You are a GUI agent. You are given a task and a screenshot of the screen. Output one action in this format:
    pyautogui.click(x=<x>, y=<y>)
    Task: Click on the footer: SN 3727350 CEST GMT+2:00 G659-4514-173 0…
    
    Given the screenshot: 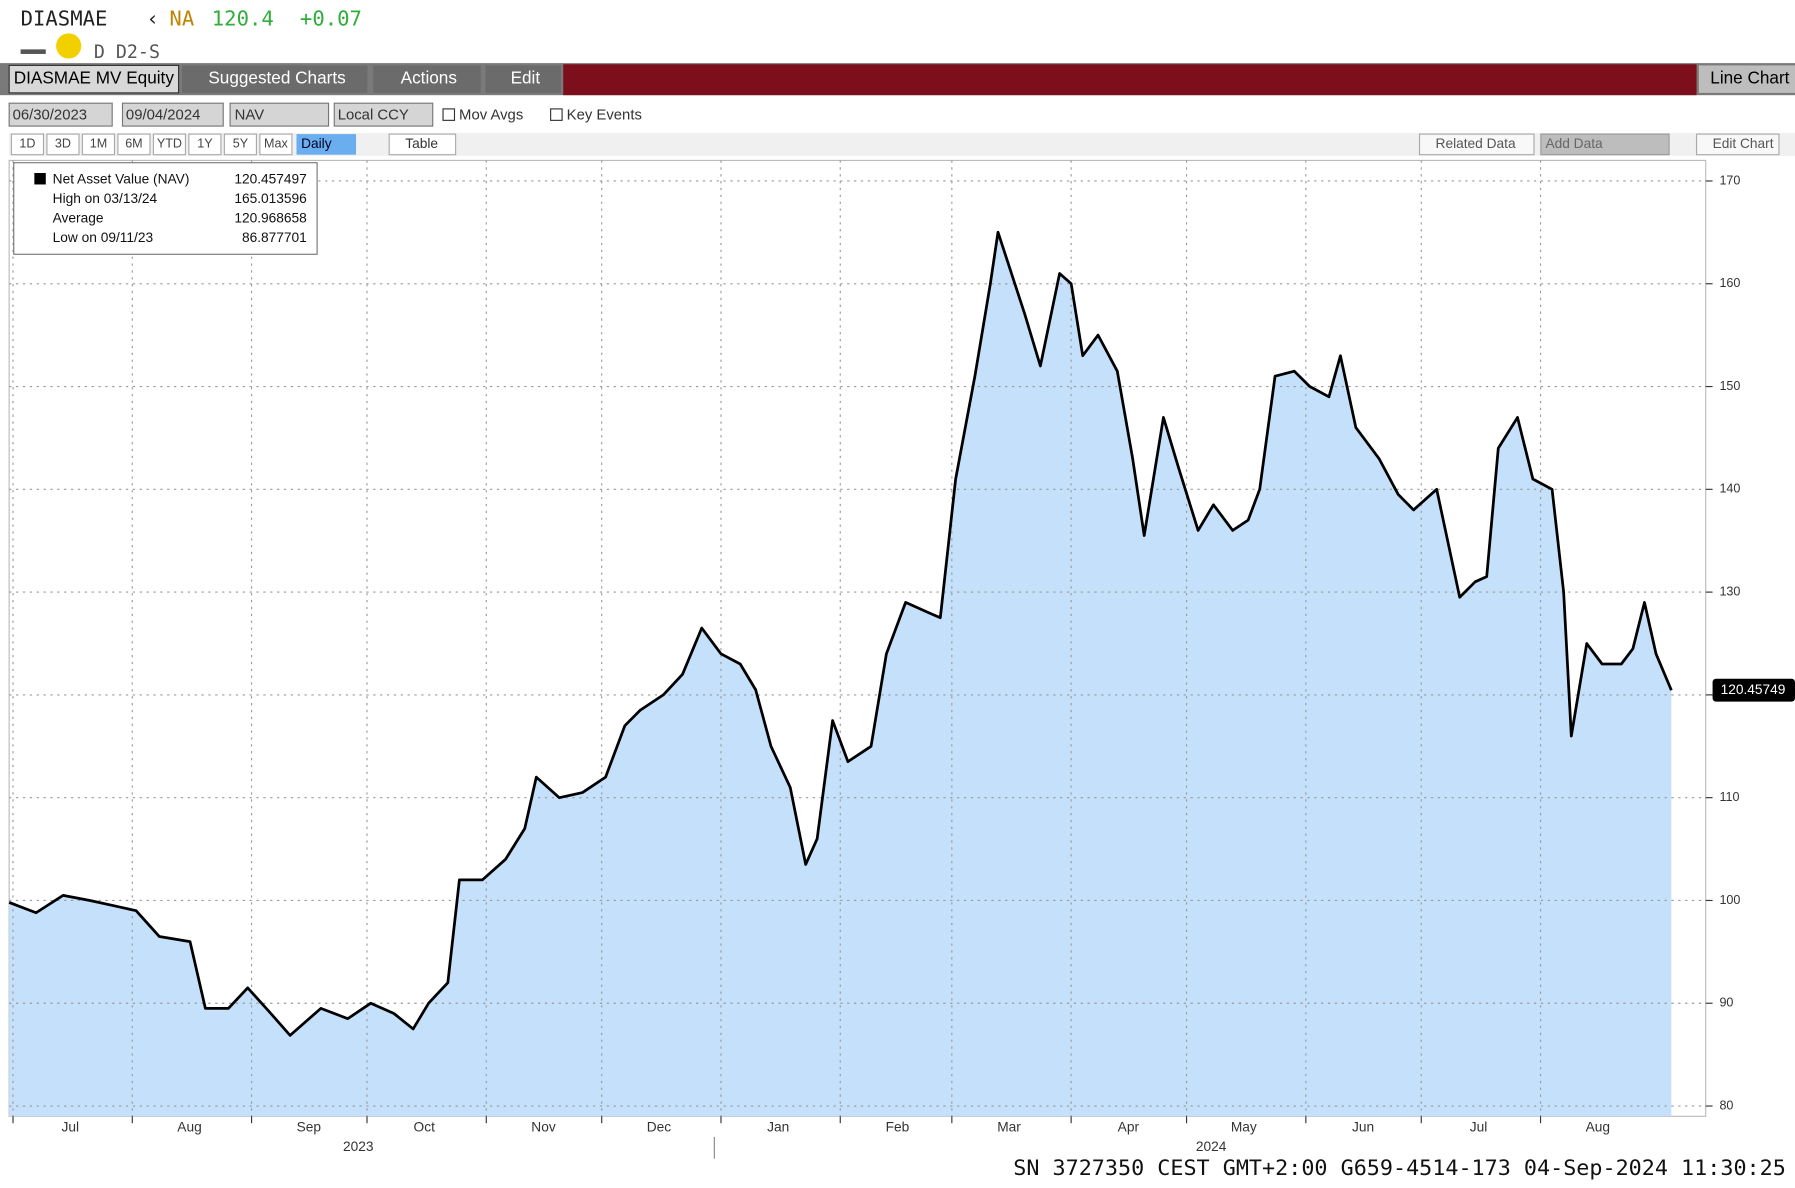 What is the action you would take?
    pyautogui.click(x=1399, y=1168)
    